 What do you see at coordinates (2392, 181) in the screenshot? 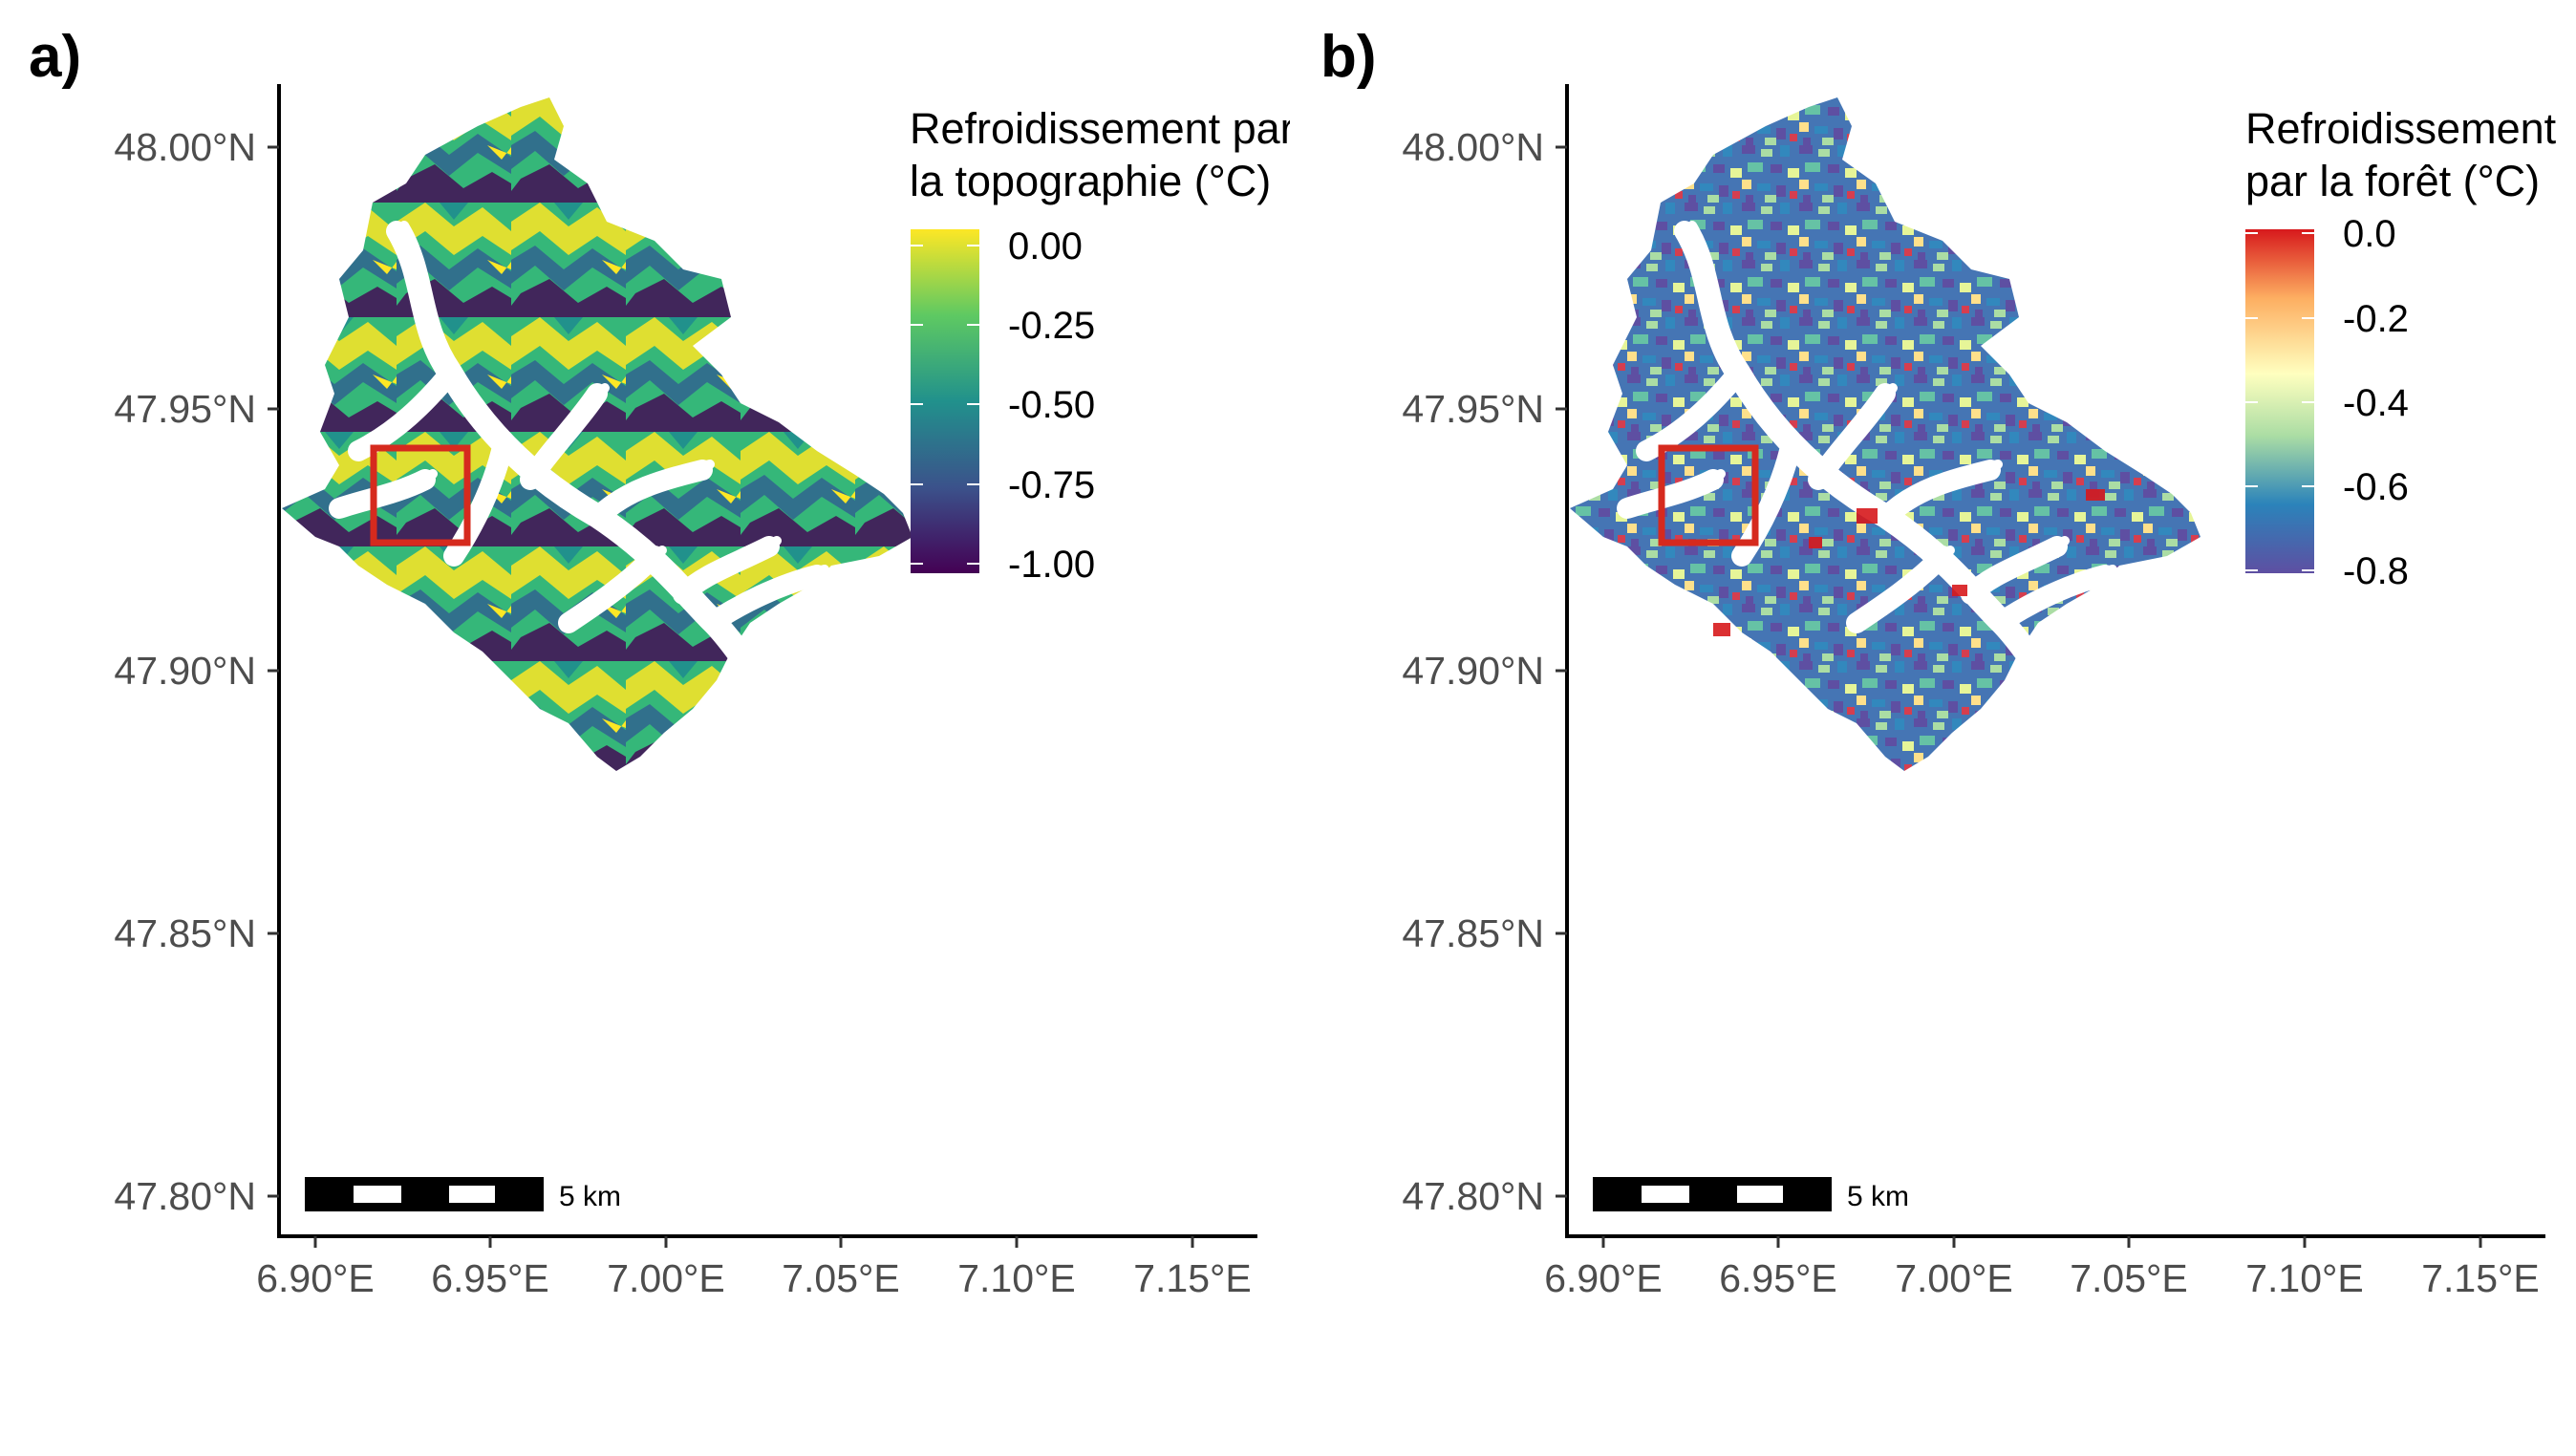
I see `panel-b-legend-title-line2: par la forêt (°C)` at bounding box center [2392, 181].